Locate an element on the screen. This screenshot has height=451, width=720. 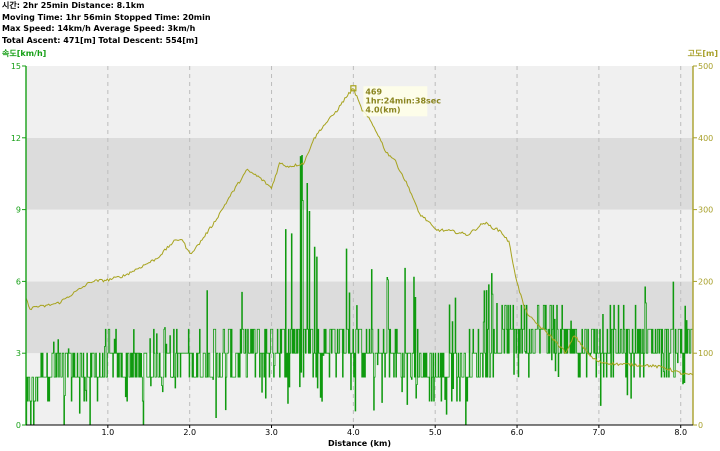
right-tick-label: 100 is located at coordinates (705, 353).